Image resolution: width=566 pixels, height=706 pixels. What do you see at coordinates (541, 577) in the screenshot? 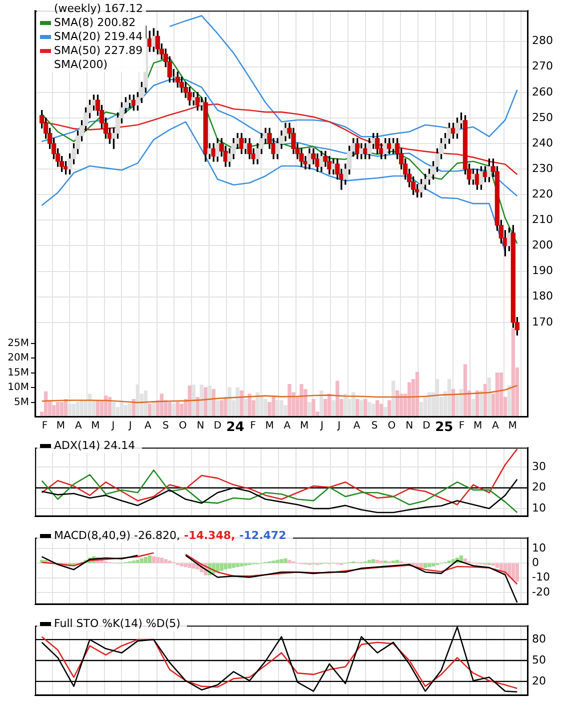
I see `y-tick-label: -10` at bounding box center [541, 577].